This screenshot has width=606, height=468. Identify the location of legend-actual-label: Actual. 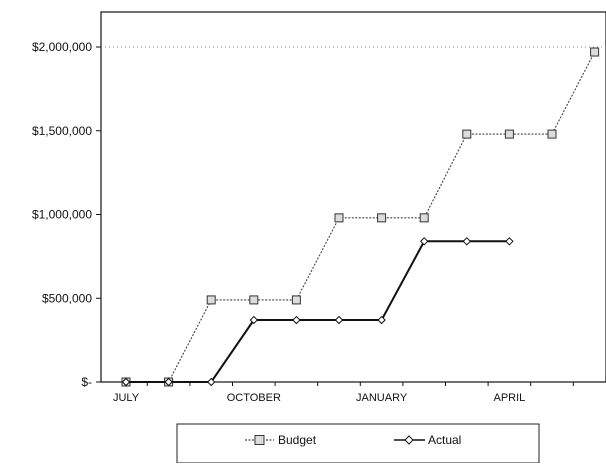
(444, 440).